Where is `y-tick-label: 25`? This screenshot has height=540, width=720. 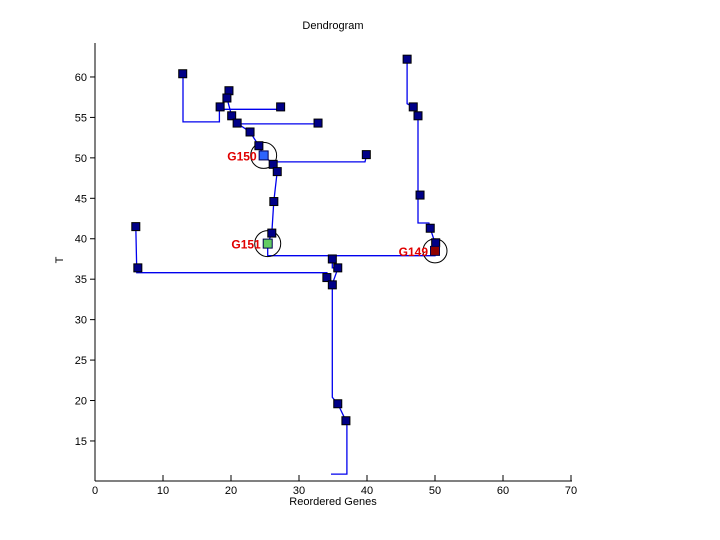 y-tick-label: 25 is located at coordinates (81, 361).